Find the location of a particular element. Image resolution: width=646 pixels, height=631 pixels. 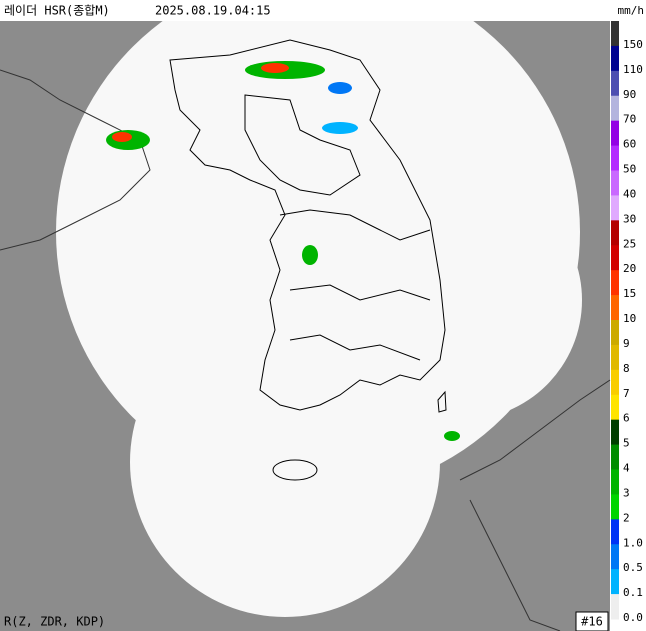

legend-label: 4 is located at coordinates (626, 468).